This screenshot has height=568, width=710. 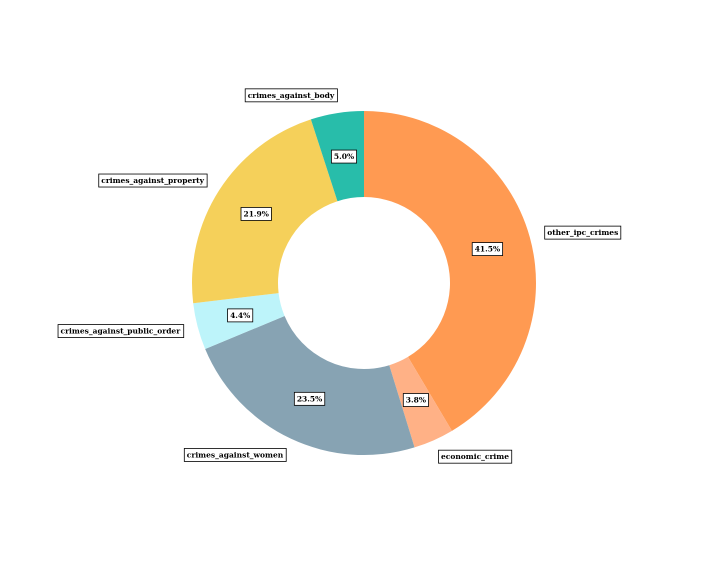 I want to click on slice-crimes-against-women, so click(x=310, y=385).